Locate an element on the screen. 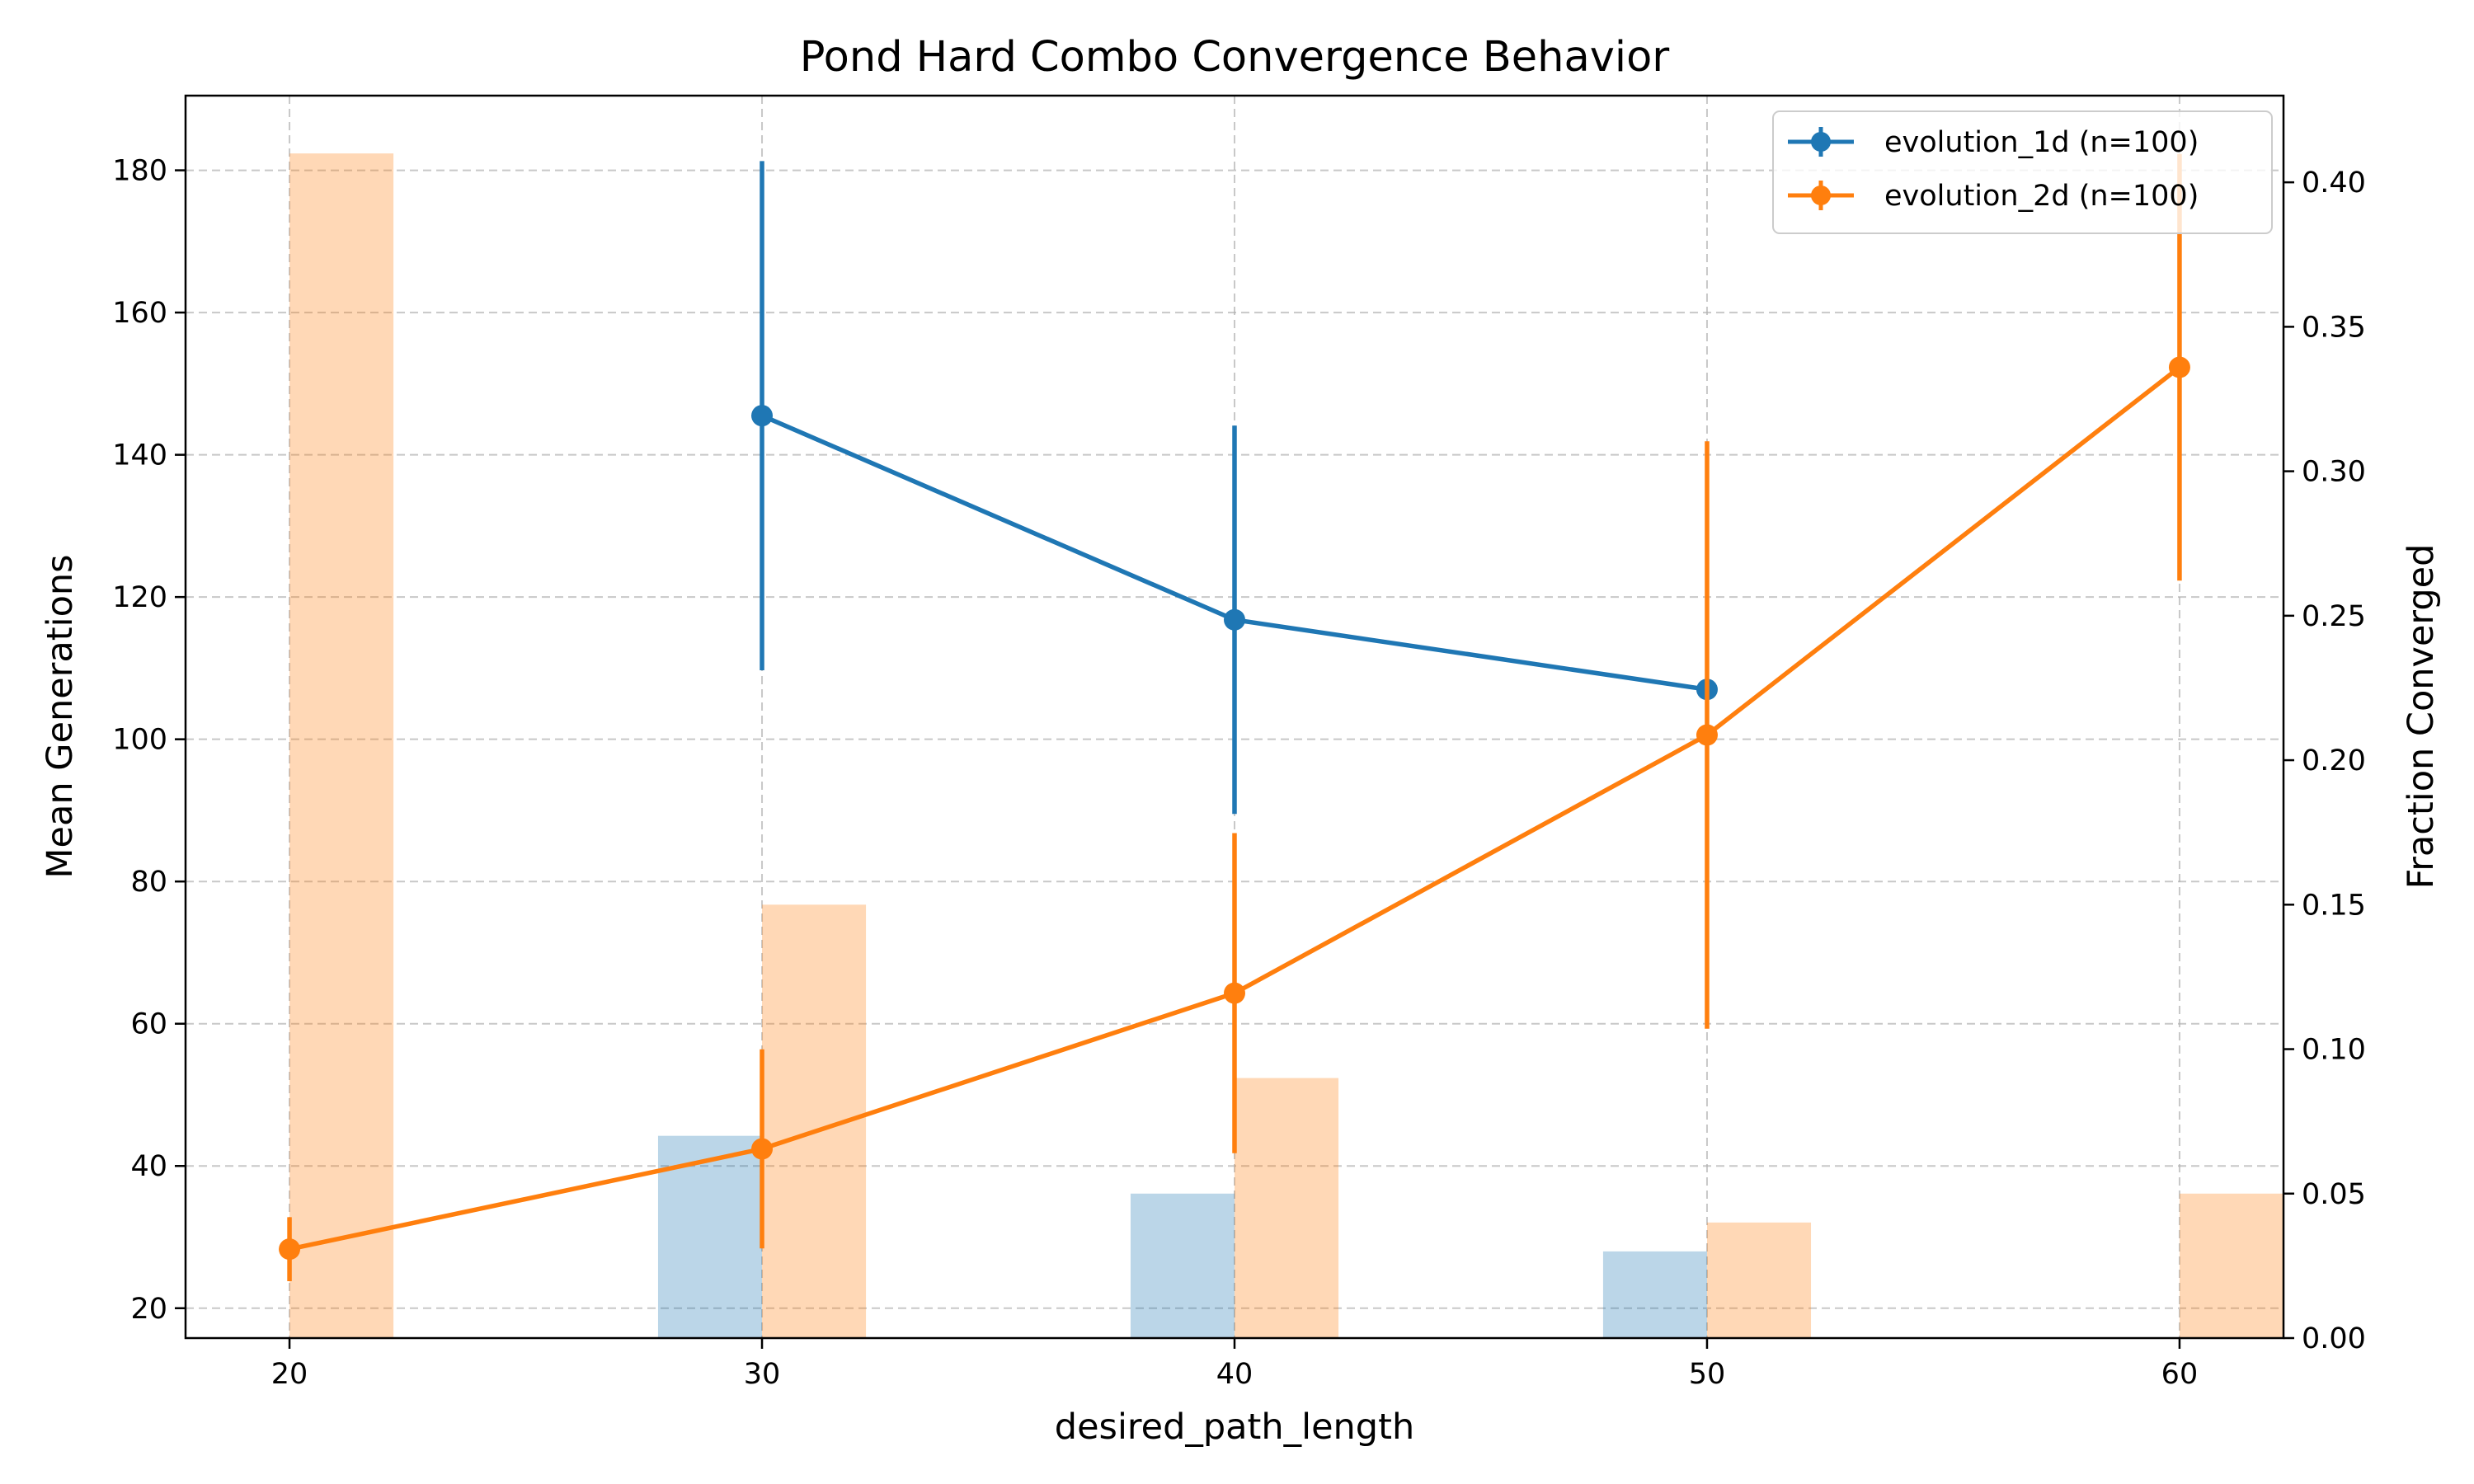  y-axis-label: Mean Generations is located at coordinates (60, 716).